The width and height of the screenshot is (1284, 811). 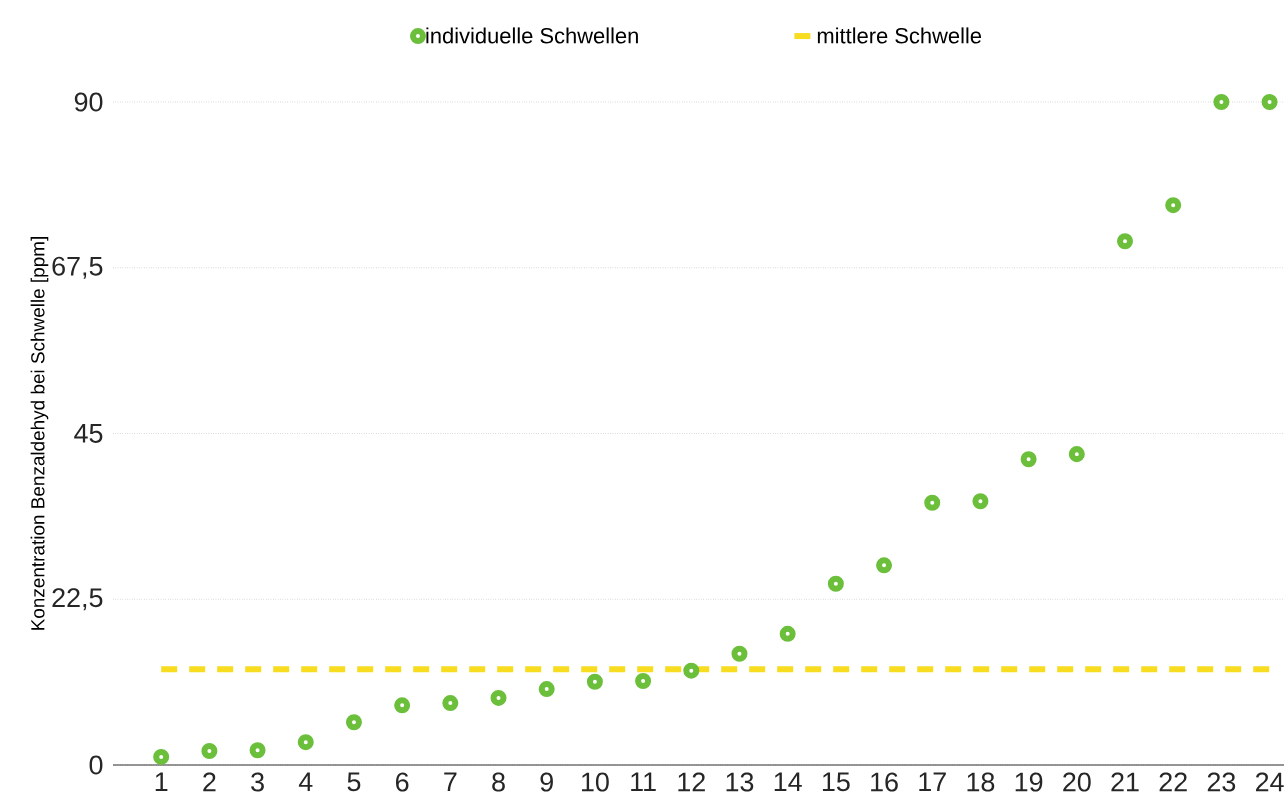 What do you see at coordinates (1269, 782) in the screenshot?
I see `x-tick-label: 24` at bounding box center [1269, 782].